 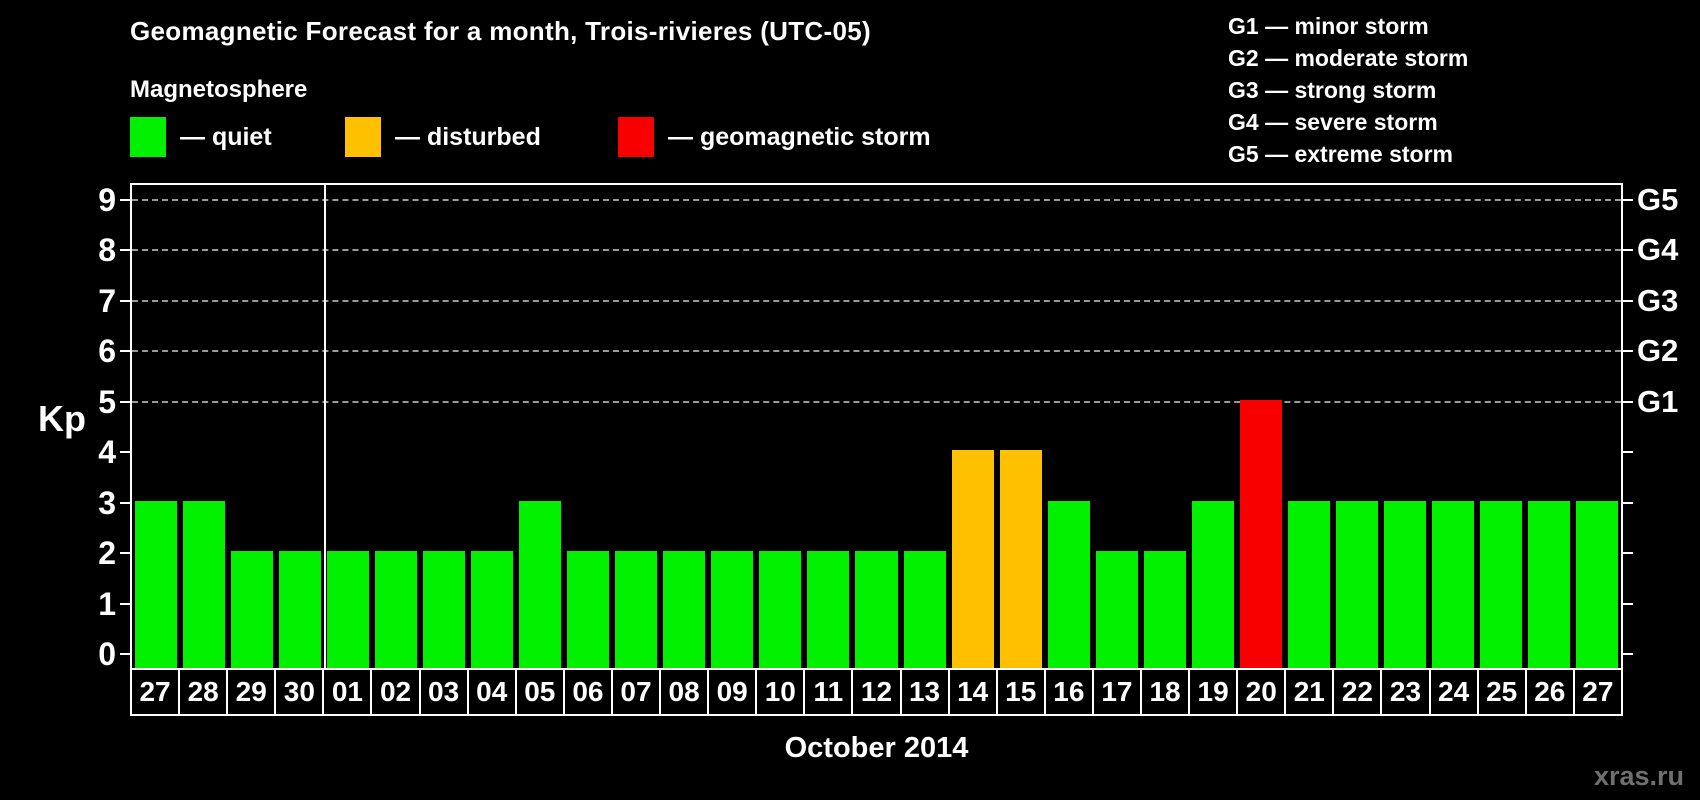 I want to click on right-tick-kp0, so click(x=1627, y=654).